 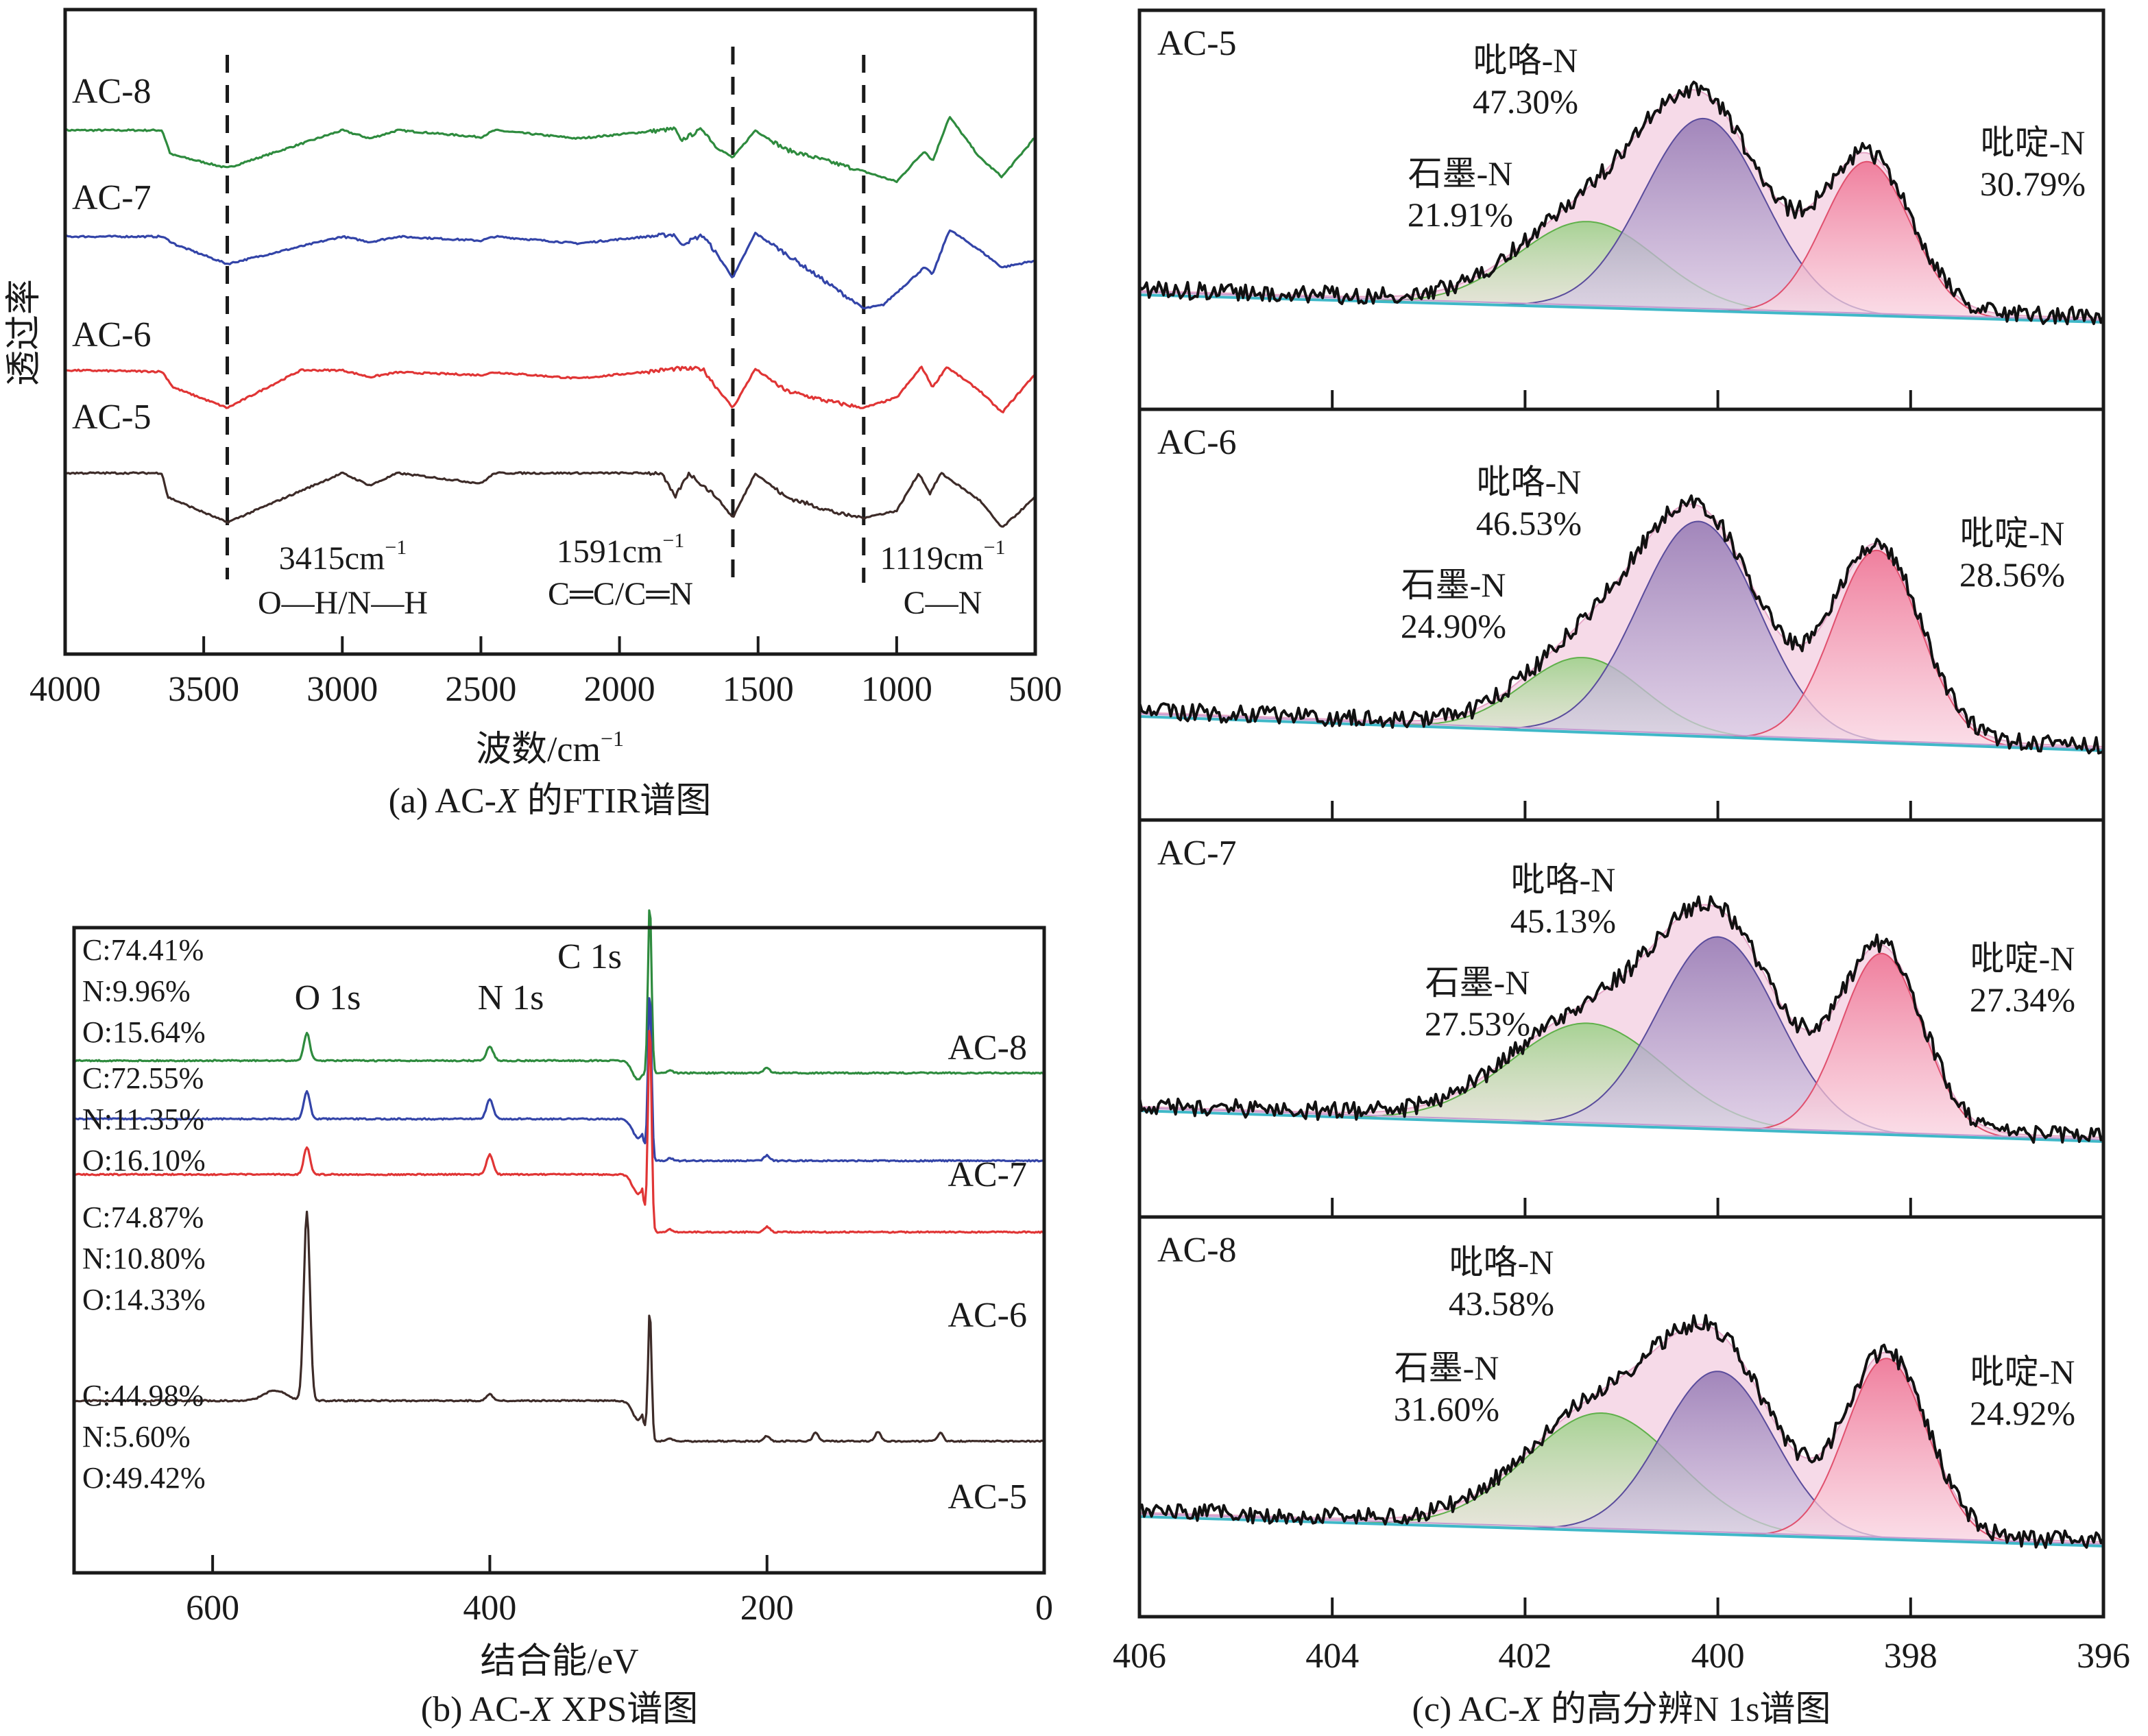 What do you see at coordinates (1529, 523) in the screenshot?
I see `n1s-component-percent: 46.53%` at bounding box center [1529, 523].